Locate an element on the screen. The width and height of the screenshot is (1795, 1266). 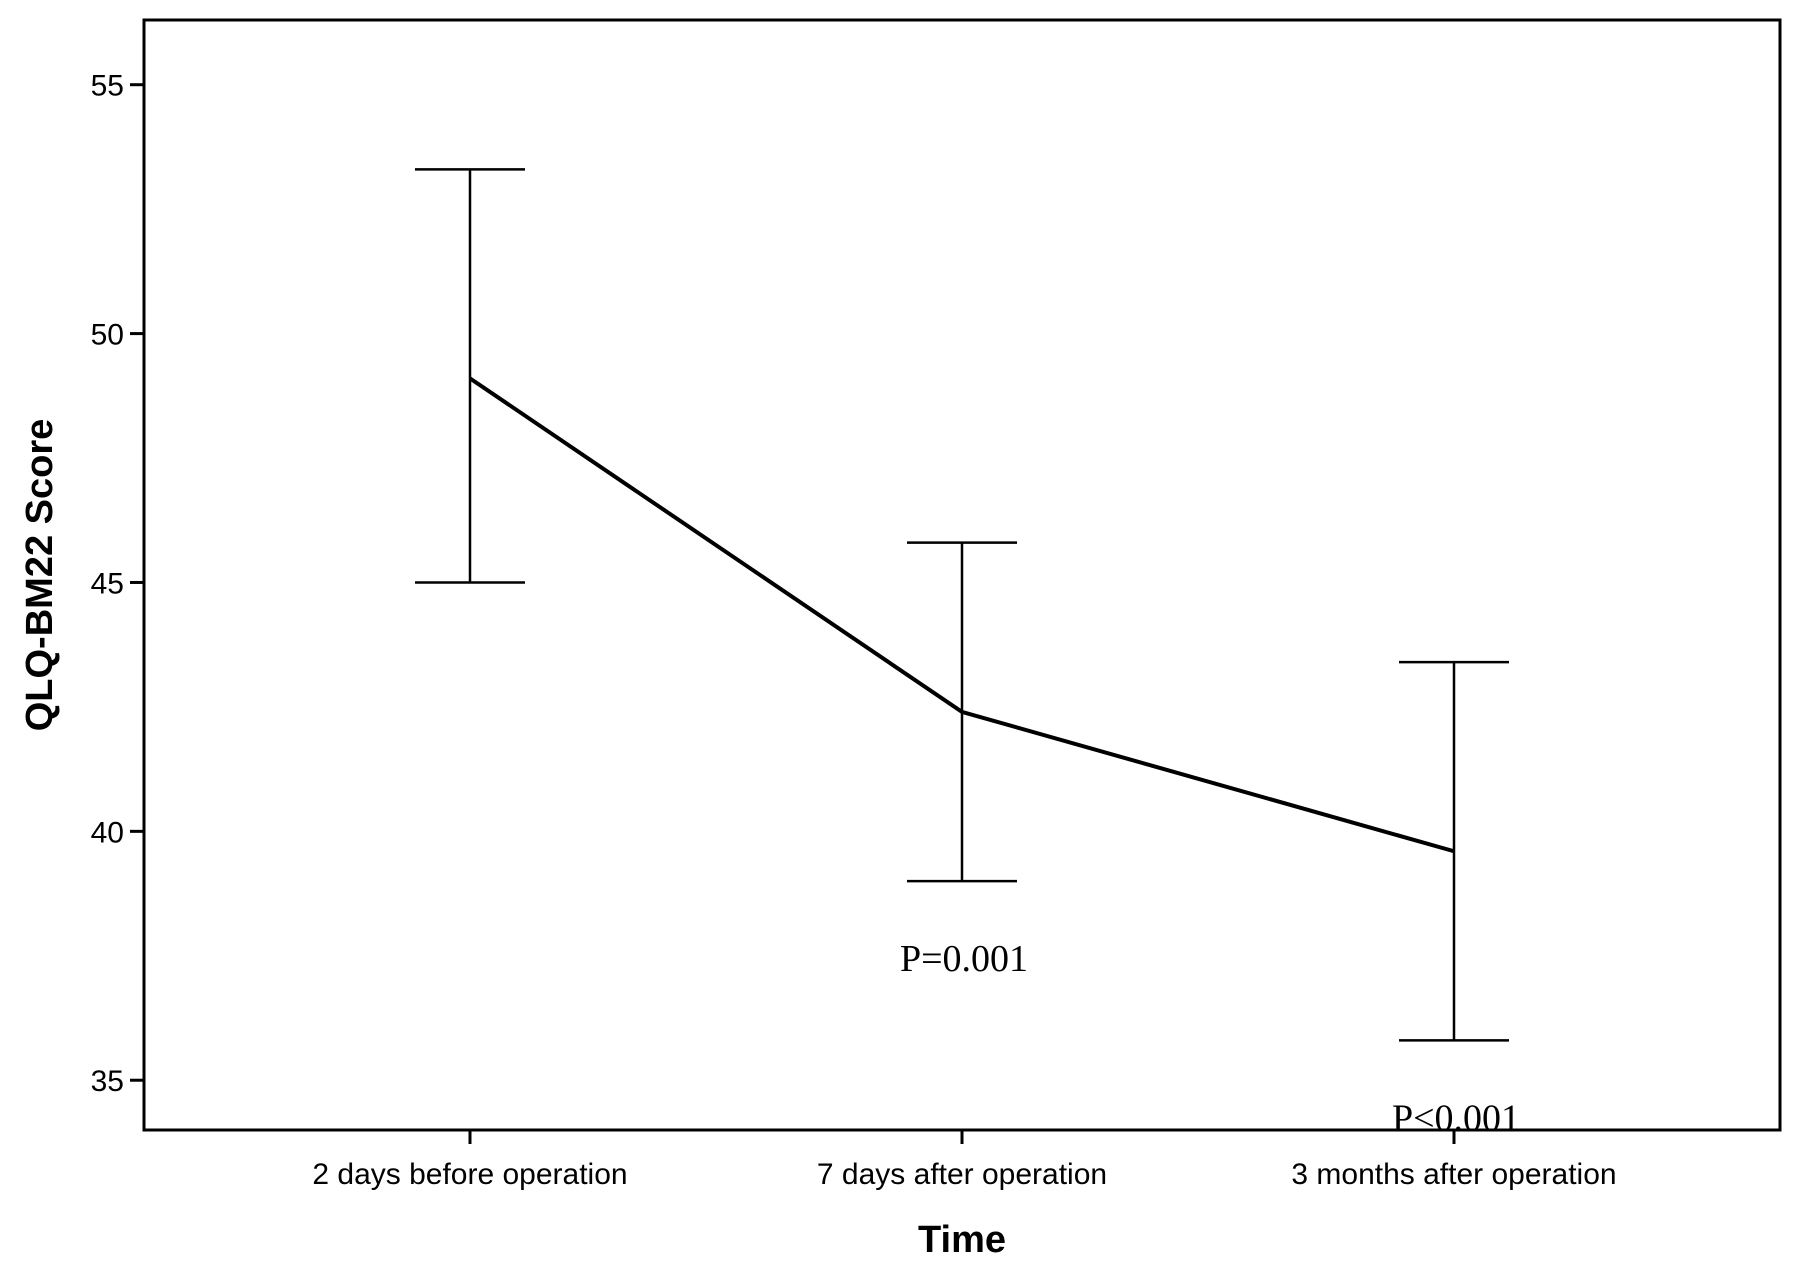
p-value-annotation: P=0.001 is located at coordinates (964, 959).